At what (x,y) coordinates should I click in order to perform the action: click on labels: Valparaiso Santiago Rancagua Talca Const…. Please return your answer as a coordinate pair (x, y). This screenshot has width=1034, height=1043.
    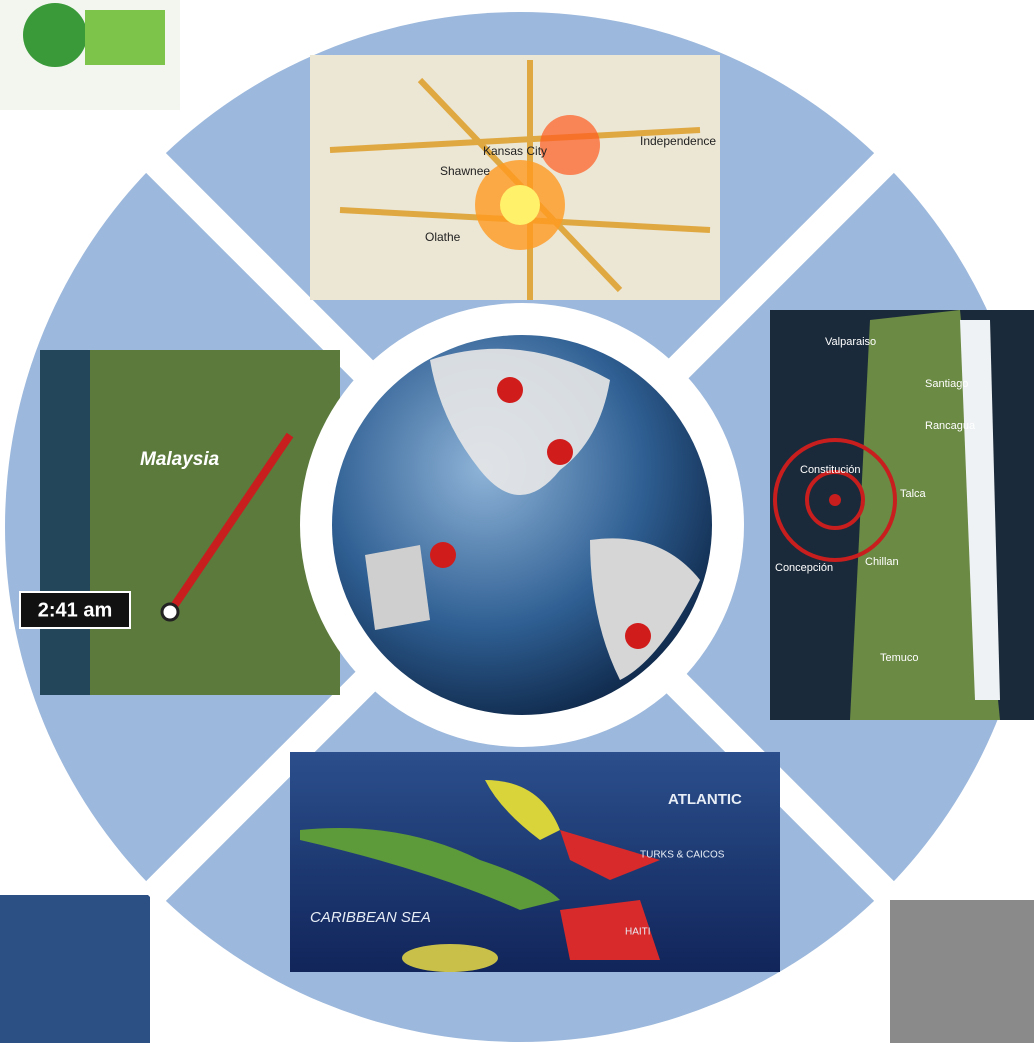
    Looking at the image, I should click on (875, 500).